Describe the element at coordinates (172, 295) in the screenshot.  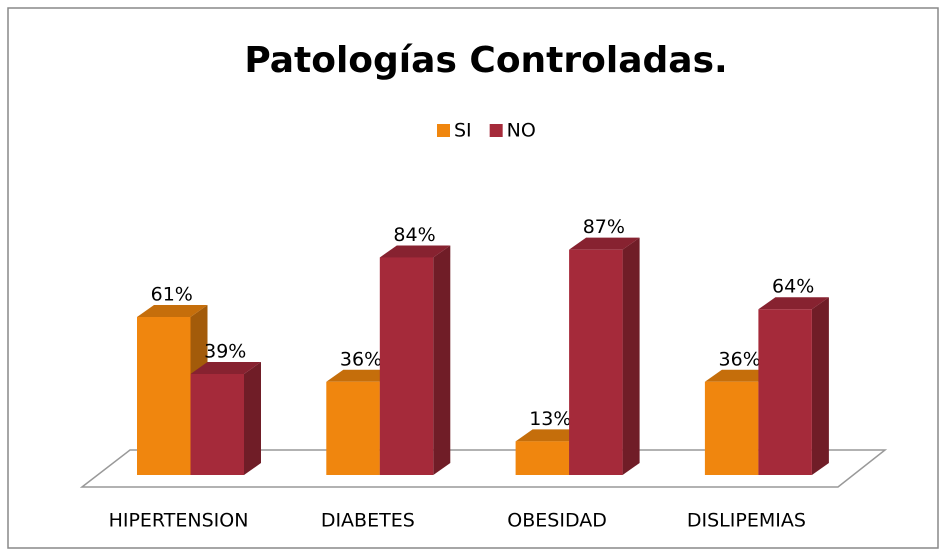
I see `value-label: 61%` at that location.